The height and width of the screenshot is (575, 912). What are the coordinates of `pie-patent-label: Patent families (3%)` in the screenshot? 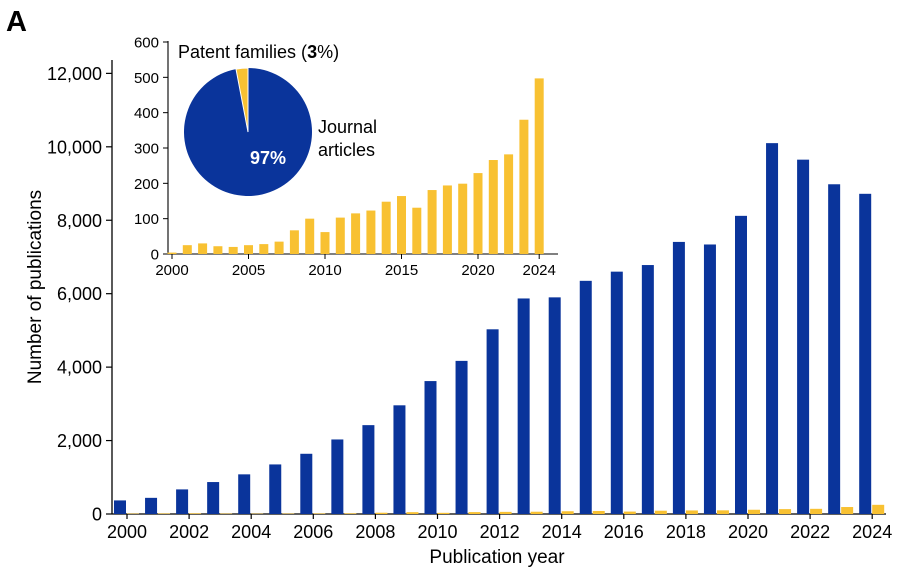 It's located at (258, 52).